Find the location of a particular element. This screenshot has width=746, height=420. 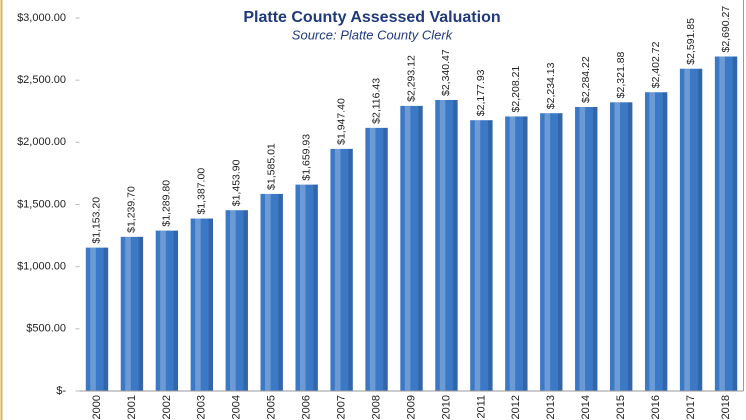

x-tick-label: 2000 is located at coordinates (97, 407).